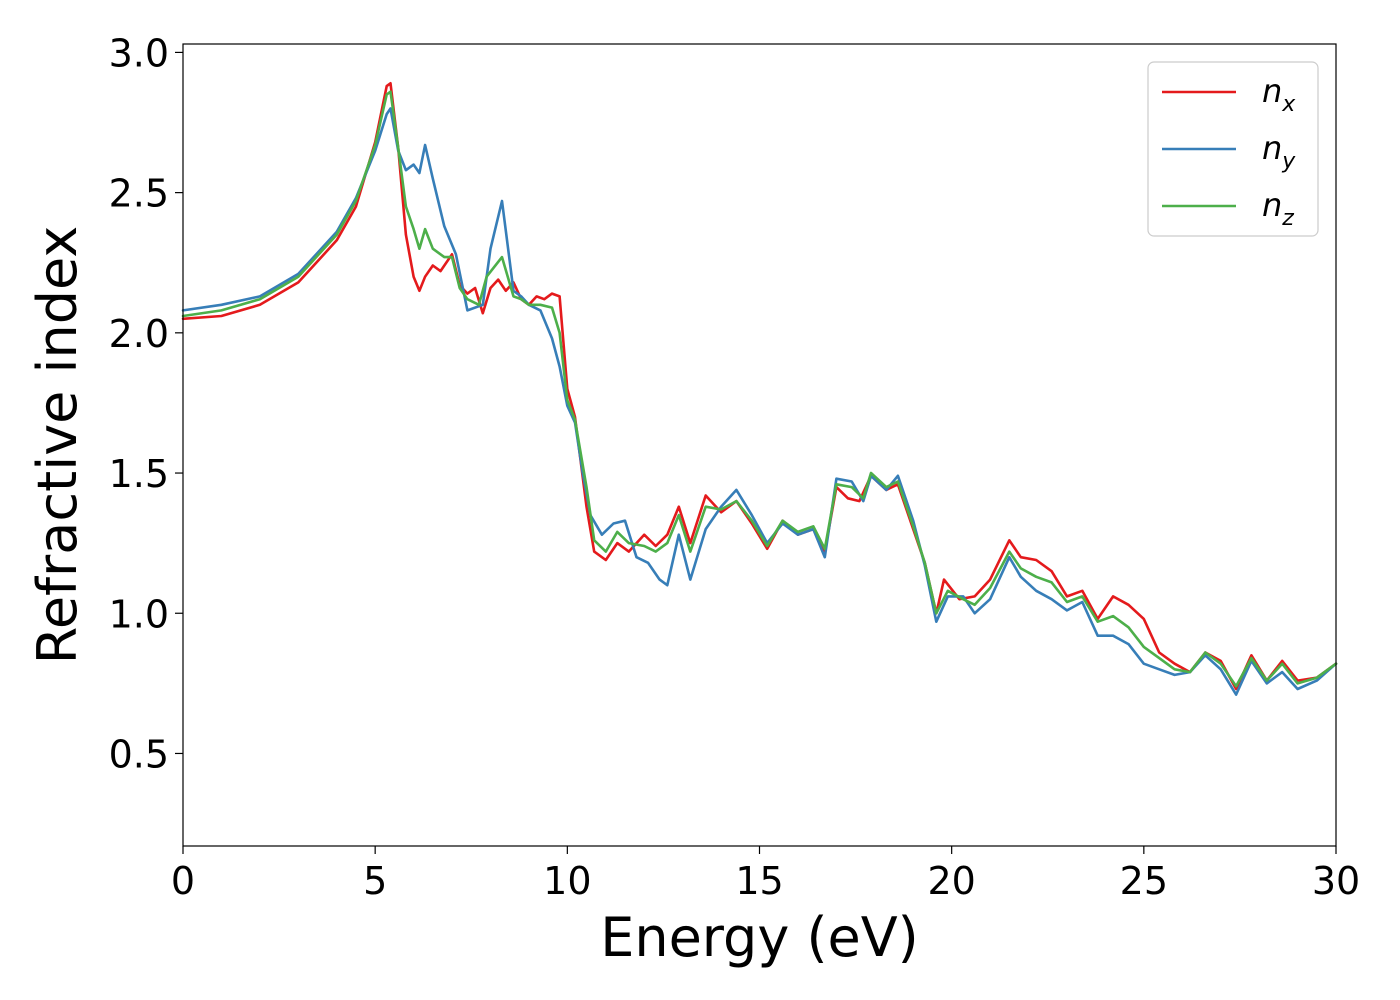  What do you see at coordinates (1279, 151) in the screenshot?
I see `legend-label-ny: ny` at bounding box center [1279, 151].